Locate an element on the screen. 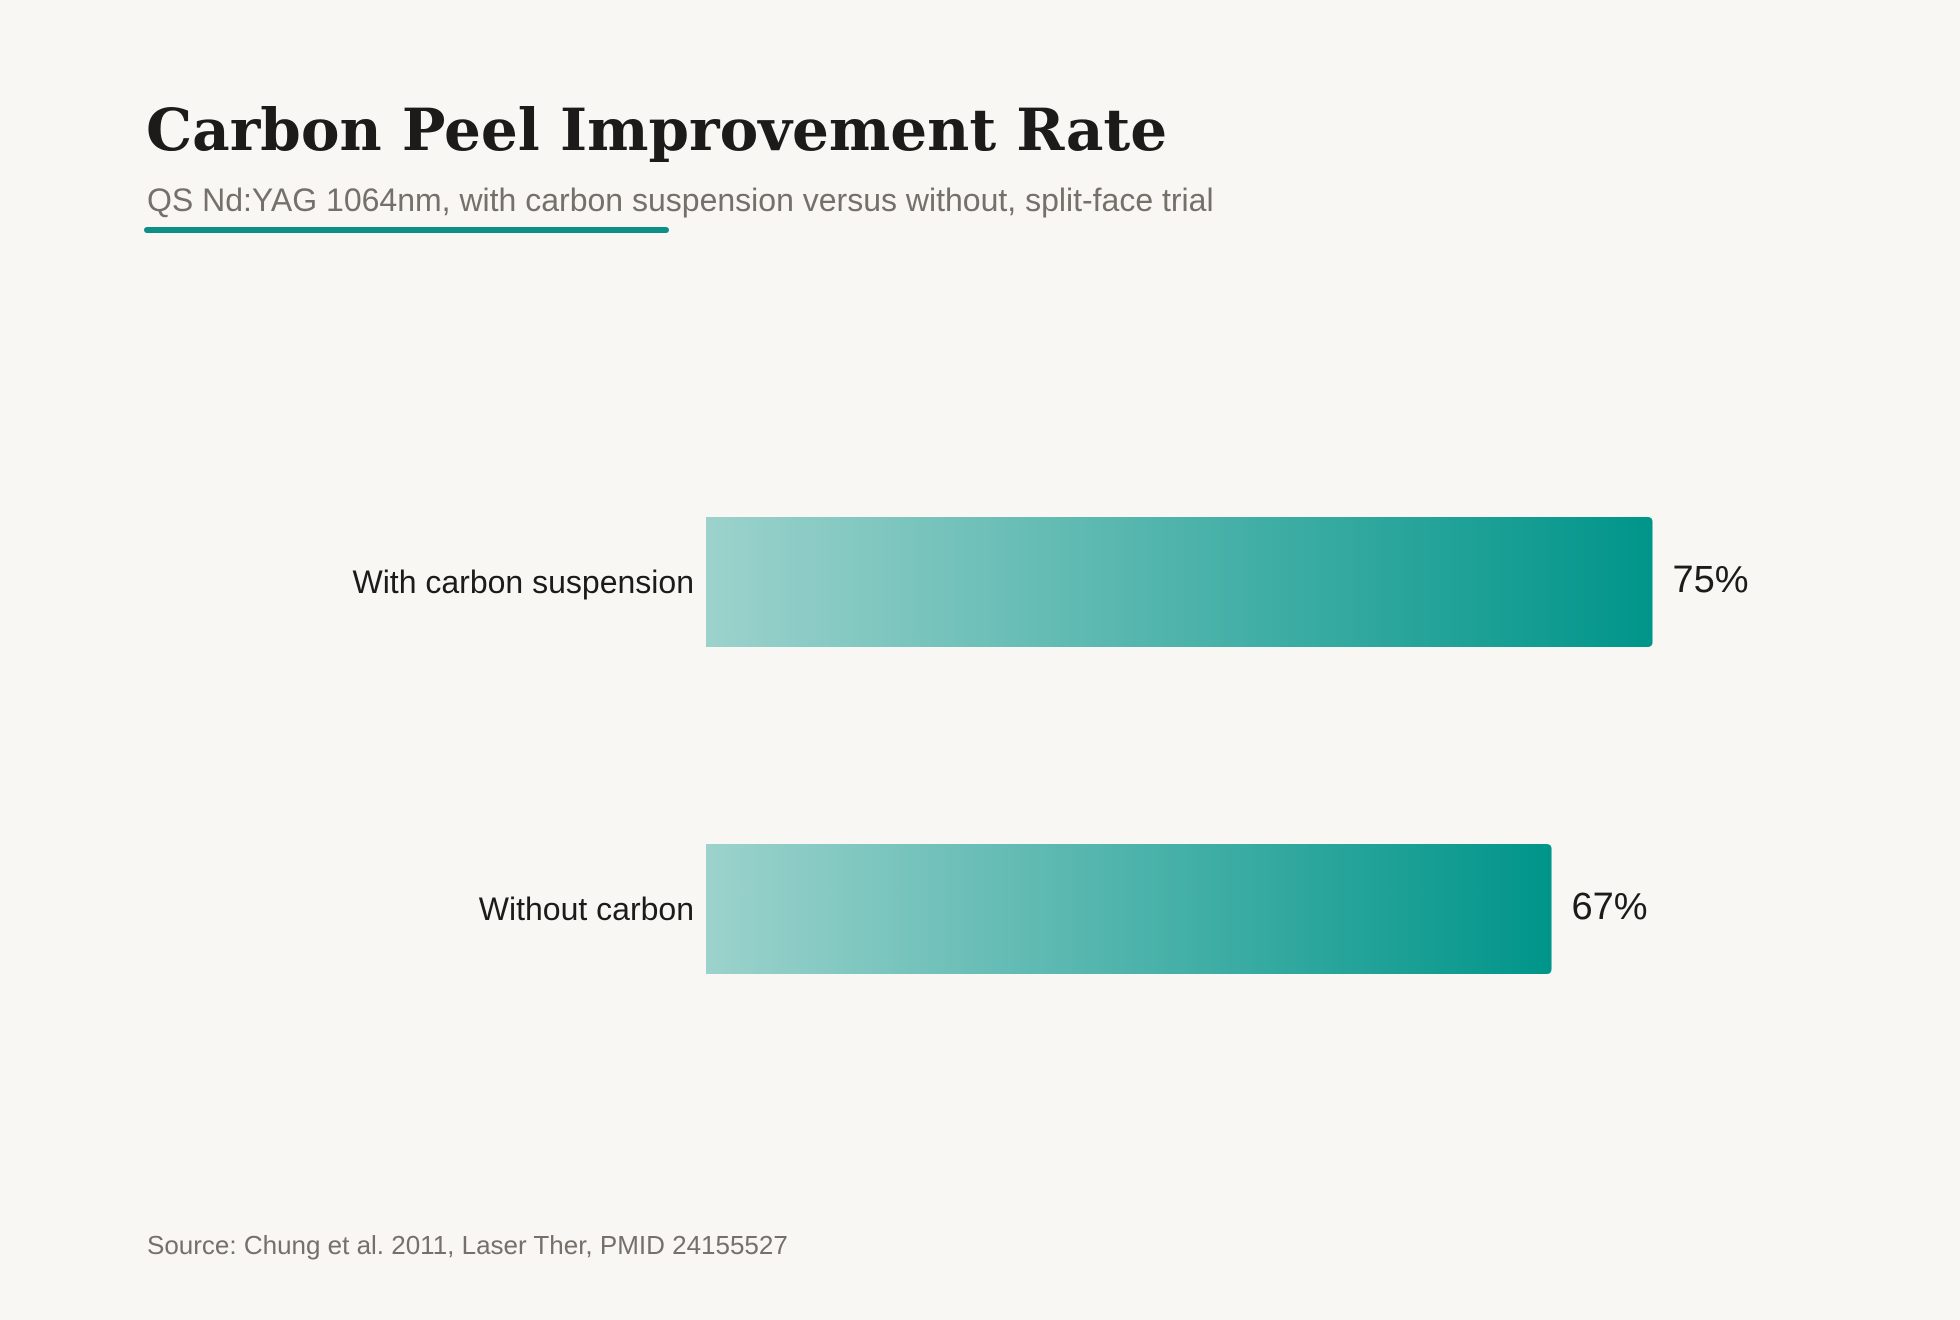 This screenshot has height=1320, width=1960. bar-without-carbon is located at coordinates (1129, 909).